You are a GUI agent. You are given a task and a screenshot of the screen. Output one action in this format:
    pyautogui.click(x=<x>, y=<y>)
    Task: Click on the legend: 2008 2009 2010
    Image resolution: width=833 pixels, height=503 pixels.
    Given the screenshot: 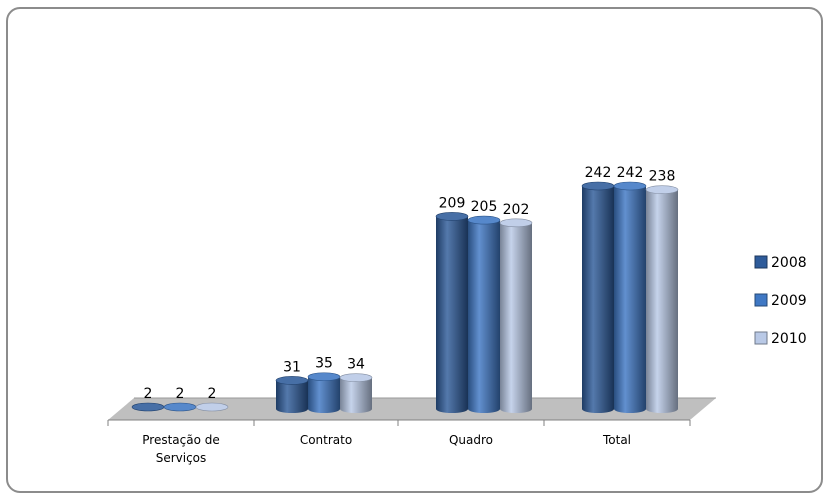 What is the action you would take?
    pyautogui.click(x=780, y=301)
    